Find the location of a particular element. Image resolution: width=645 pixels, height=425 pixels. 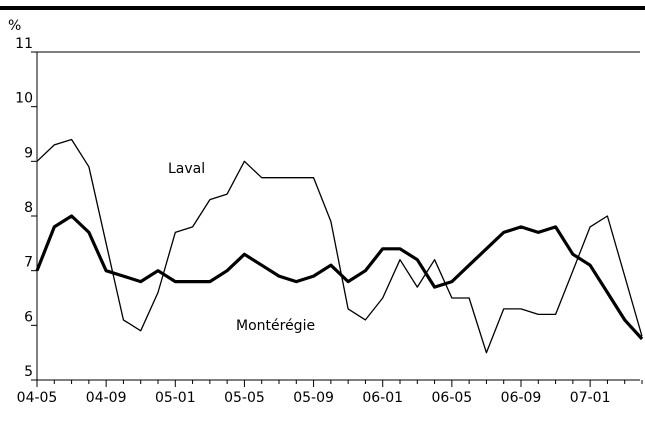

series-label: Montérégie is located at coordinates (275, 326).